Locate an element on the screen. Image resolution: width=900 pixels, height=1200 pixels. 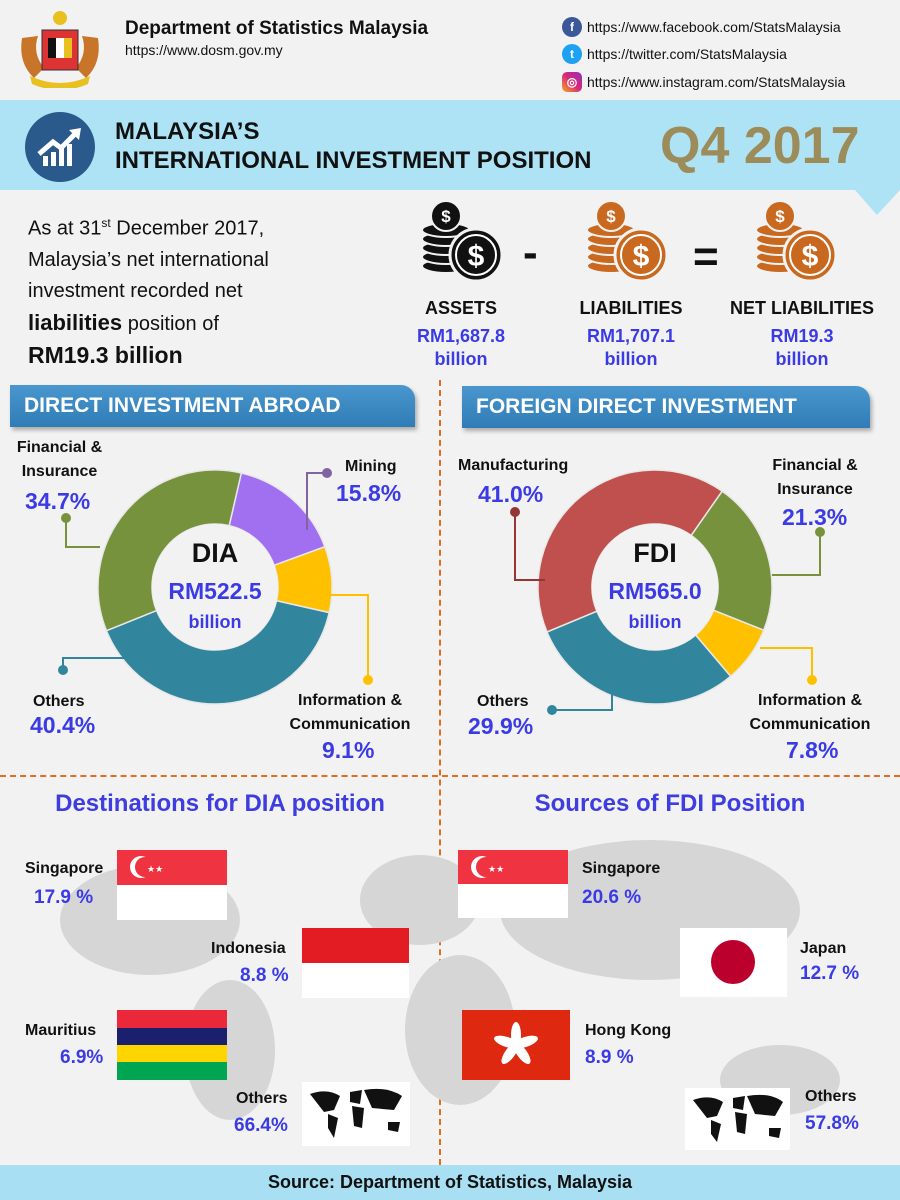
dia-leader-financial-dot is located at coordinates (66, 518).